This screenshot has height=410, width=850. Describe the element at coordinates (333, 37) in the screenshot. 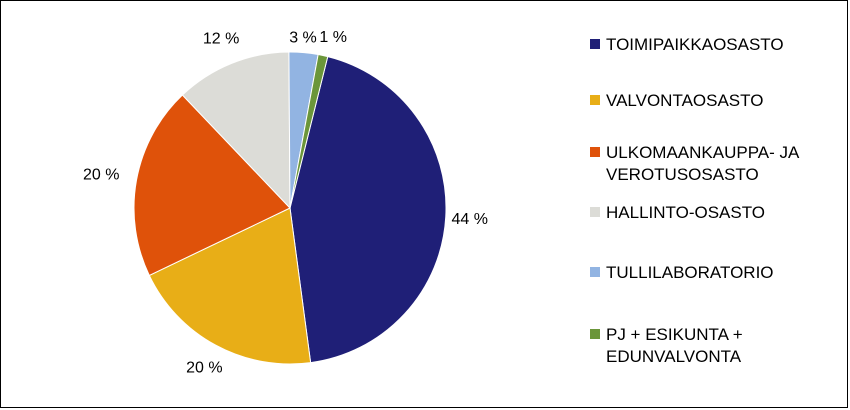

I see `slice-value-label-6: 1 %` at that location.